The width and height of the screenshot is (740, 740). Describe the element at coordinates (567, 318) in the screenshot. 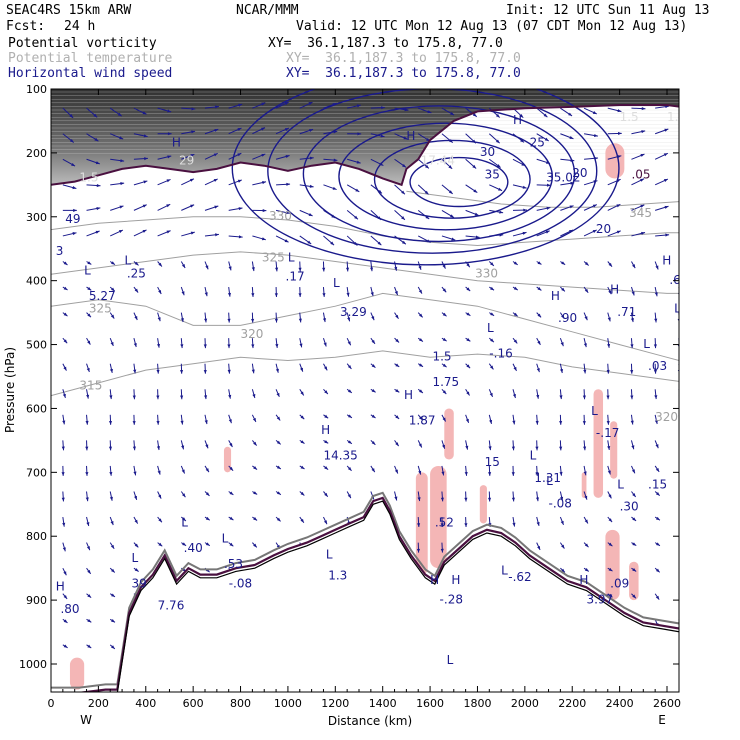

I see `contour-label: .90` at that location.